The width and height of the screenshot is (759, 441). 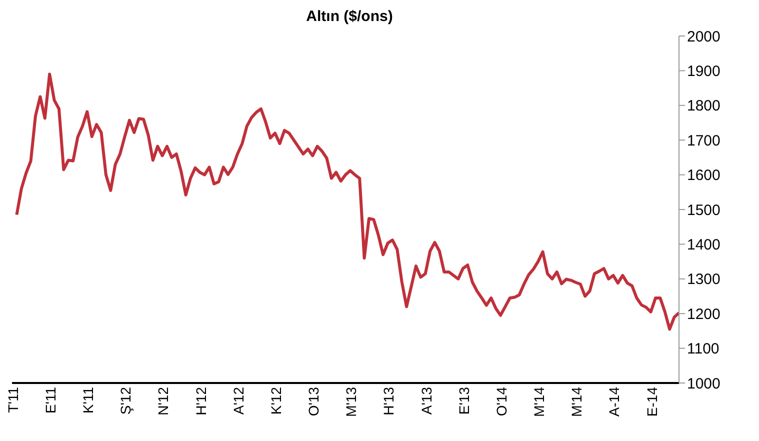 I want to click on x-tick-label: N'12, so click(x=163, y=401).